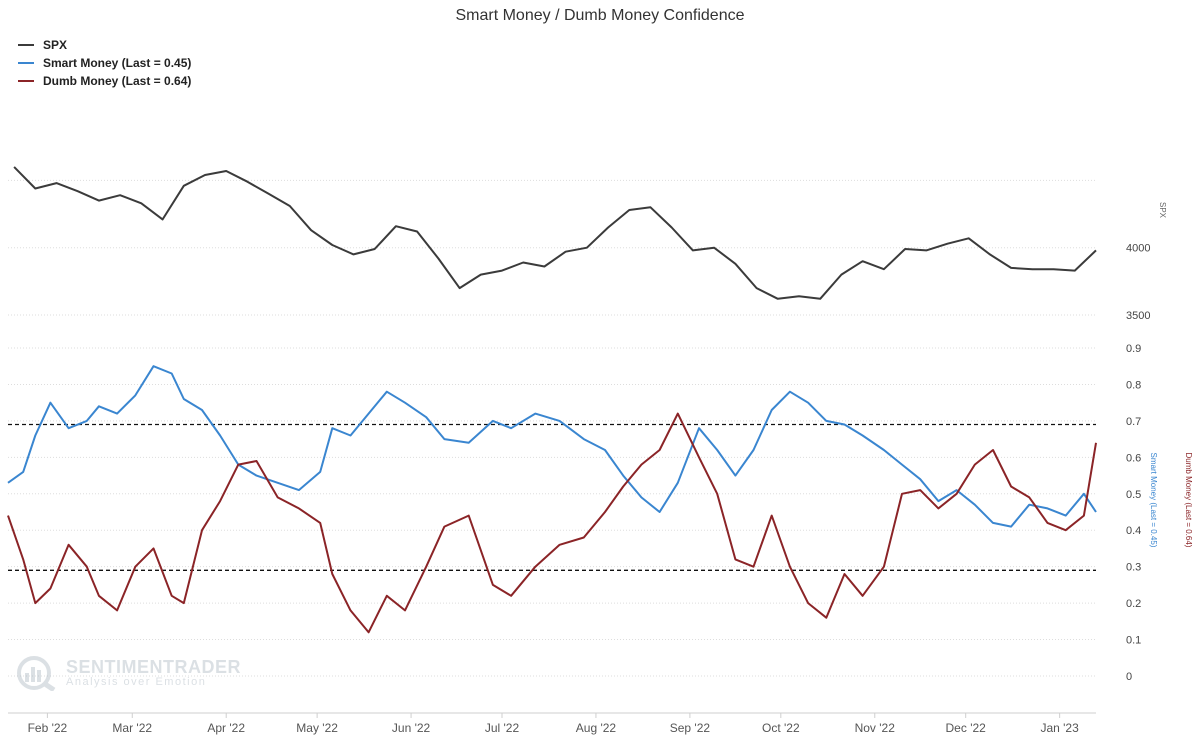 The width and height of the screenshot is (1200, 750). Describe the element at coordinates (226, 728) in the screenshot. I see `x-tick-label: Apr '22` at that location.